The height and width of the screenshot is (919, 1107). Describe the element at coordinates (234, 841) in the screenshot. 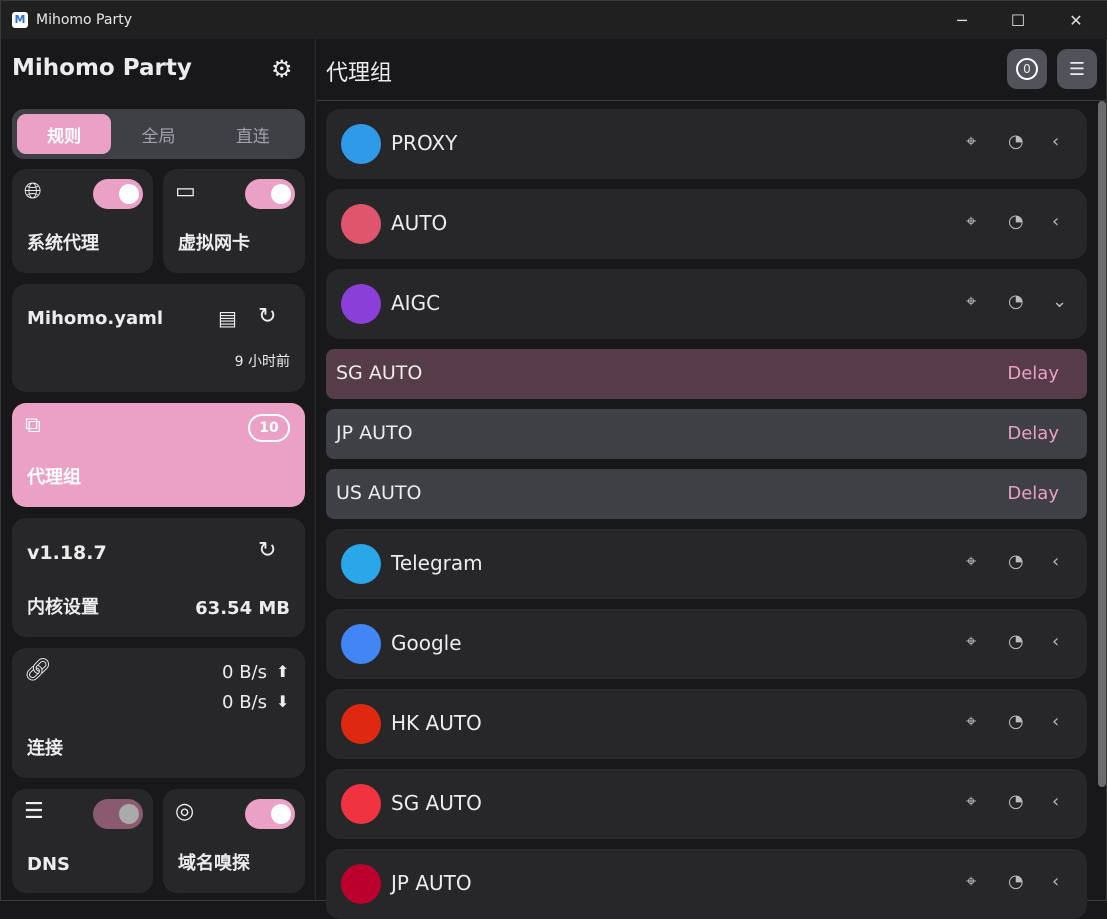

I see `sniff-card: ◎ 域名嗅探` at that location.